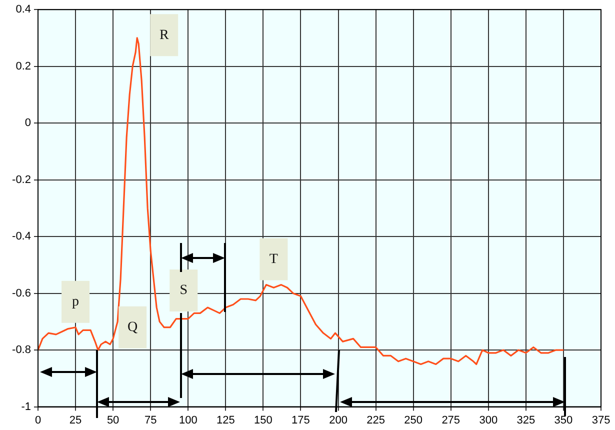 Image resolution: width=615 pixels, height=430 pixels. Describe the element at coordinates (563, 420) in the screenshot. I see `x-tick-label: 350` at that location.